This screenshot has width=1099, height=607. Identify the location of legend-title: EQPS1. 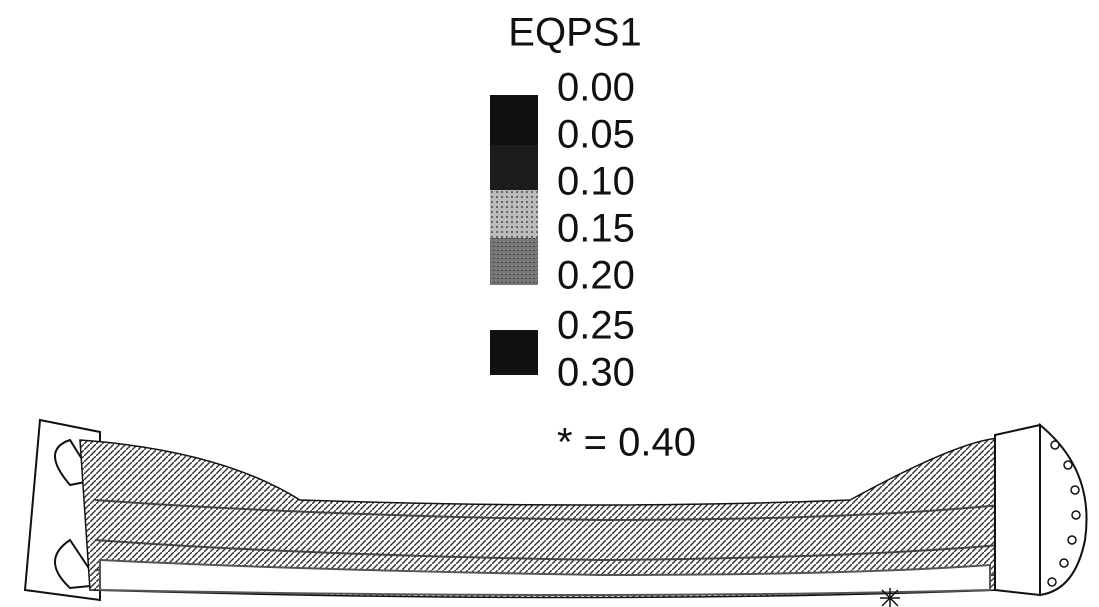
(574, 33).